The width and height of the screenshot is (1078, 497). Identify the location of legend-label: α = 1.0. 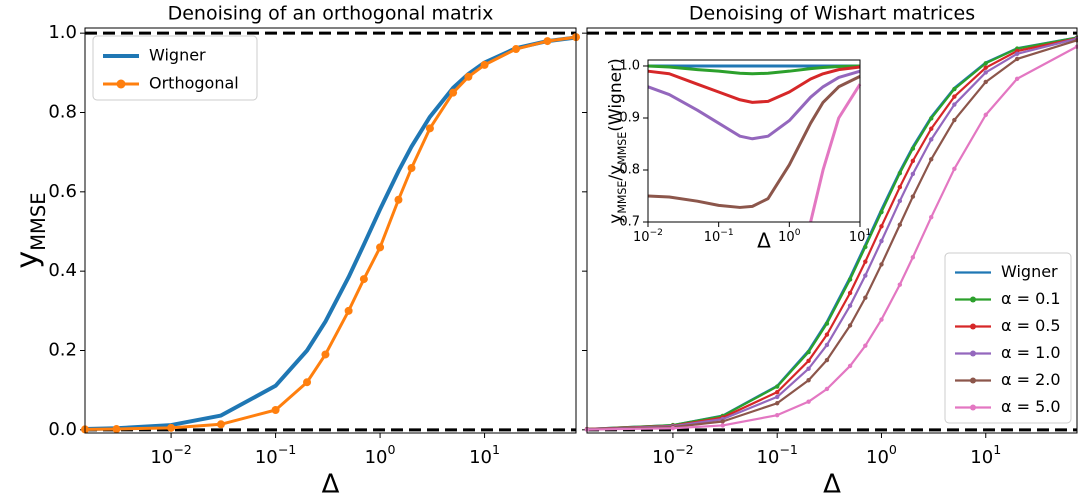
(1031, 352).